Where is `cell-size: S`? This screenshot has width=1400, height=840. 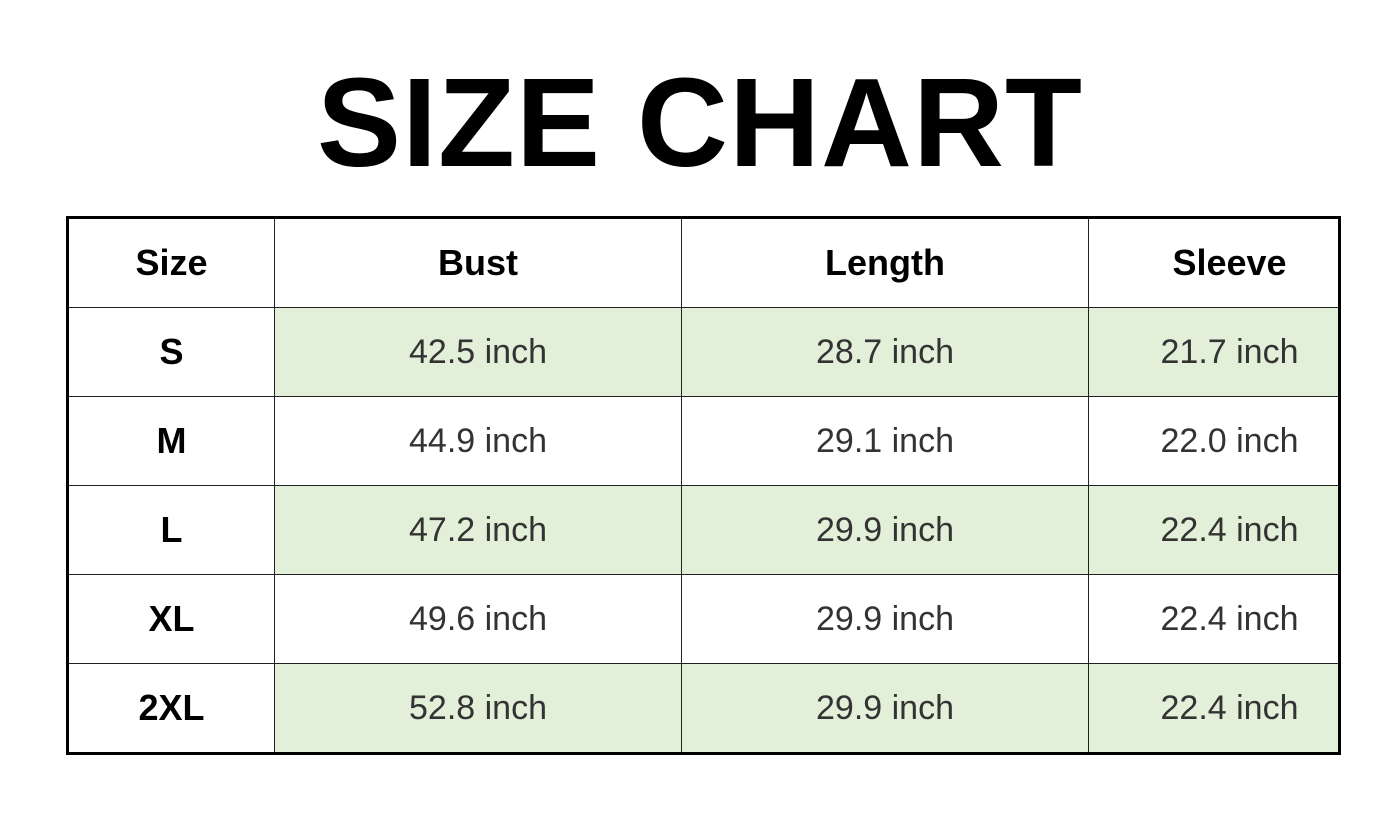
cell-size: S is located at coordinates (171, 352).